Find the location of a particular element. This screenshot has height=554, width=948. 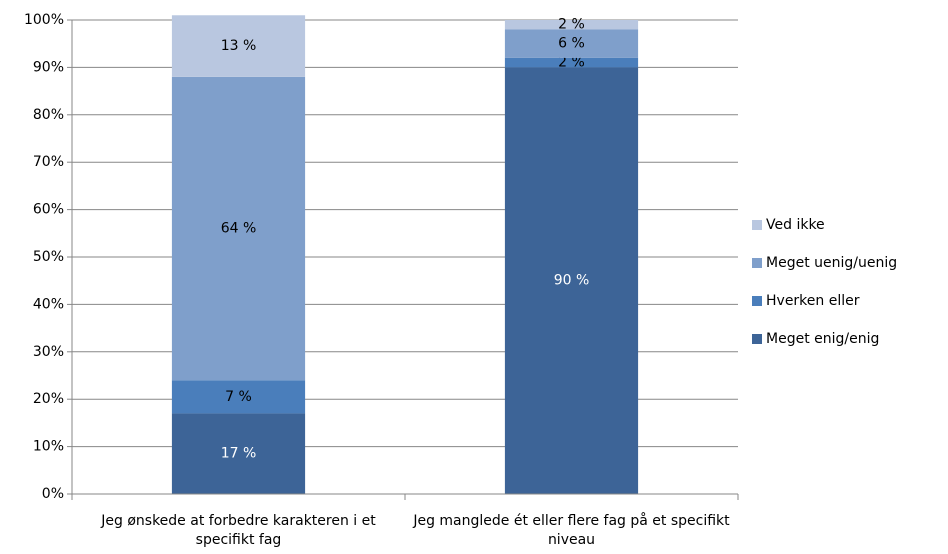

y-tick-label: 90% is located at coordinates (48, 67).